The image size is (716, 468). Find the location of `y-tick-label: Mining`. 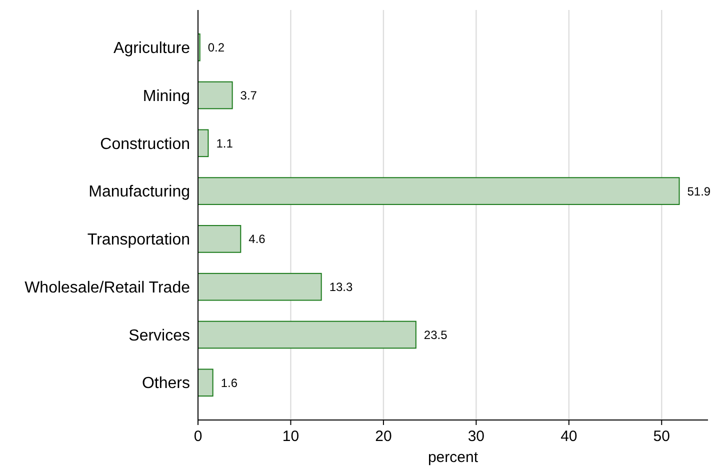

y-tick-label: Mining is located at coordinates (166, 96).